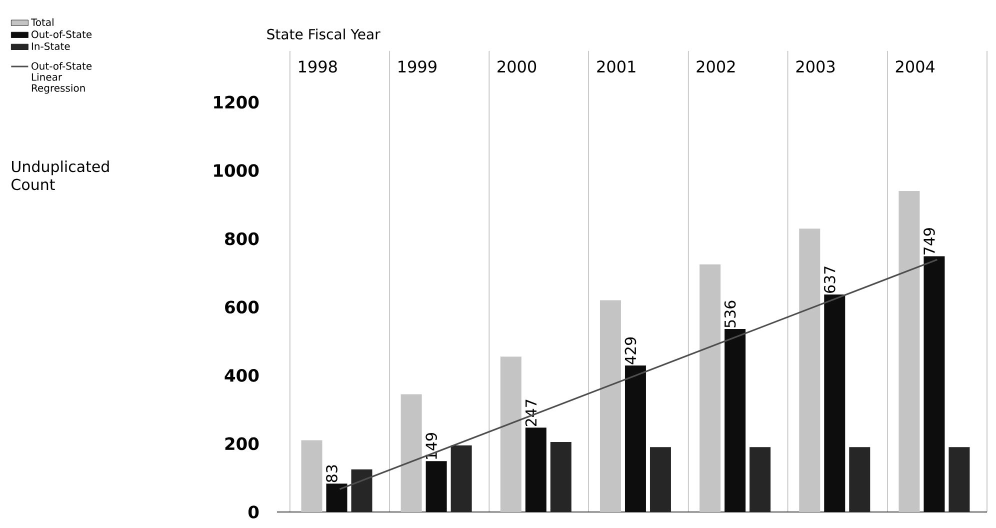 This screenshot has width=996, height=528. What do you see at coordinates (236, 170) in the screenshot?
I see `y-tick-label: 1000` at bounding box center [236, 170].